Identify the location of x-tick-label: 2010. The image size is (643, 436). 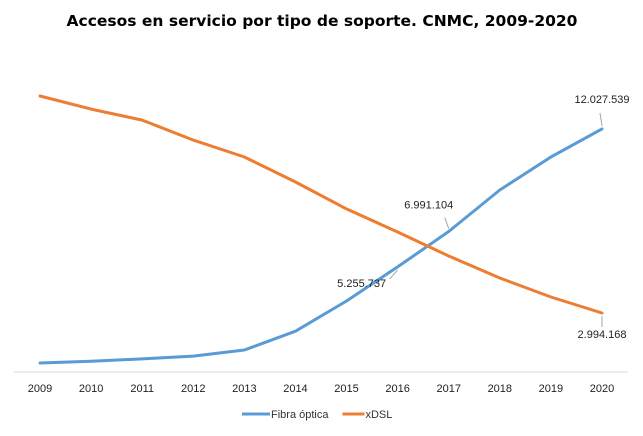
(91, 389).